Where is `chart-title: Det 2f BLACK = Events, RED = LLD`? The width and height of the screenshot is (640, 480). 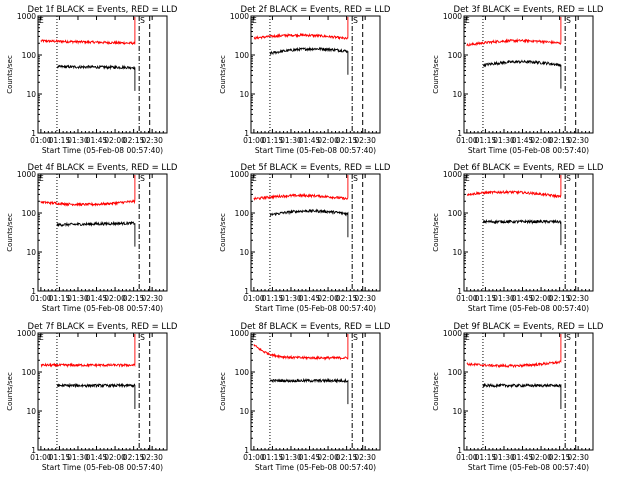
chart-title: Det 2f BLACK = Events, RED = LLD is located at coordinates (316, 10).